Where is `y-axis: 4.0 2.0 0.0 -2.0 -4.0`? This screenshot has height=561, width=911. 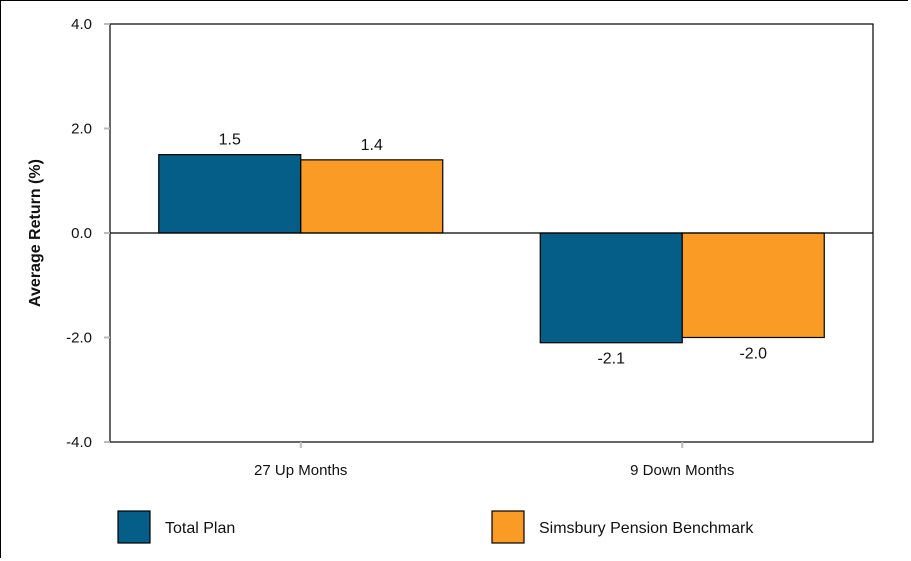 y-axis: 4.0 2.0 0.0 -2.0 -4.0 is located at coordinates (88, 233).